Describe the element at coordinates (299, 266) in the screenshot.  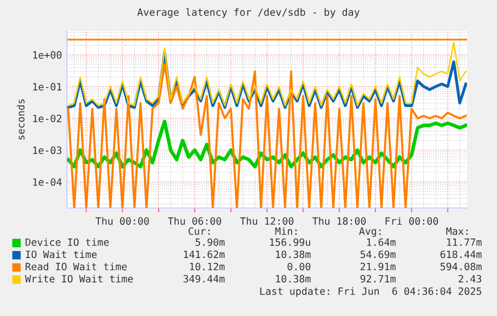
I see `text: 0.00` at that location.